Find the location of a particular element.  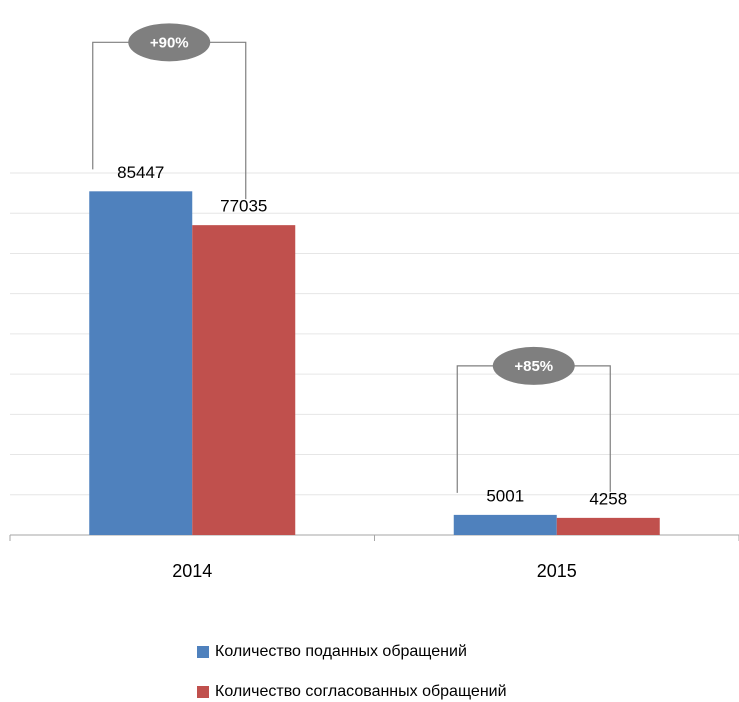

annotation-label: +90% is located at coordinates (169, 42).